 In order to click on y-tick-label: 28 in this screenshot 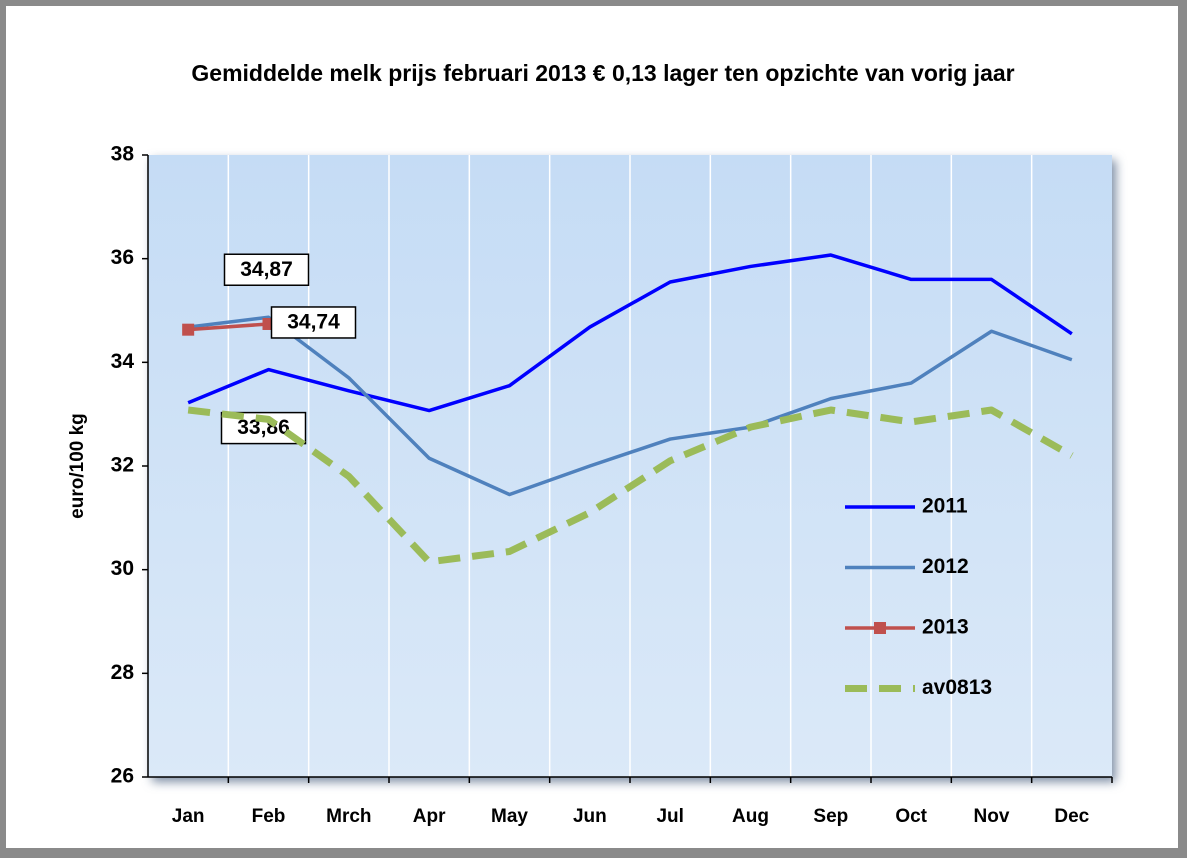, I will do `click(123, 672)`.